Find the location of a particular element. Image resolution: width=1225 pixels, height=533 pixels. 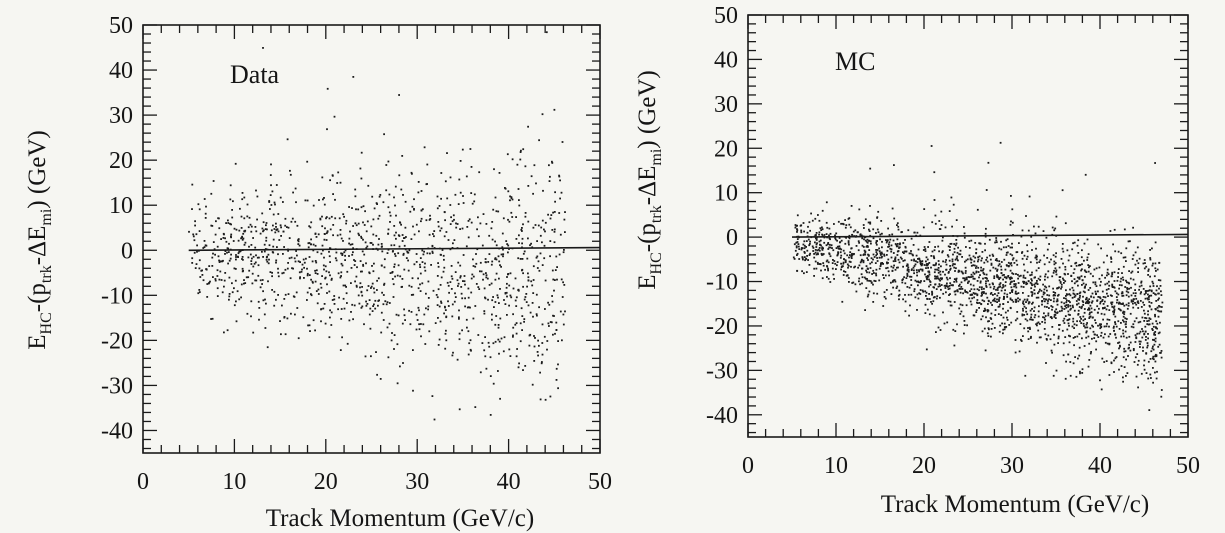

y-tick-label: 20 is located at coordinates (726, 149).